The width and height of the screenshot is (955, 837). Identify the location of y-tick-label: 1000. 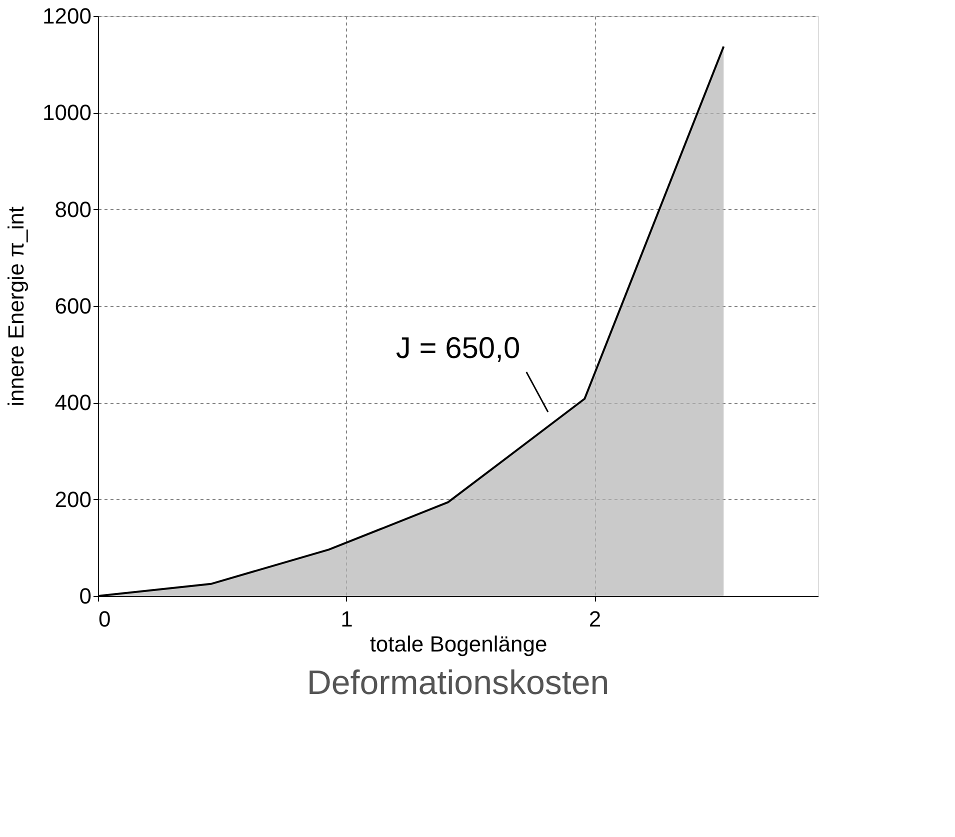
(67, 113).